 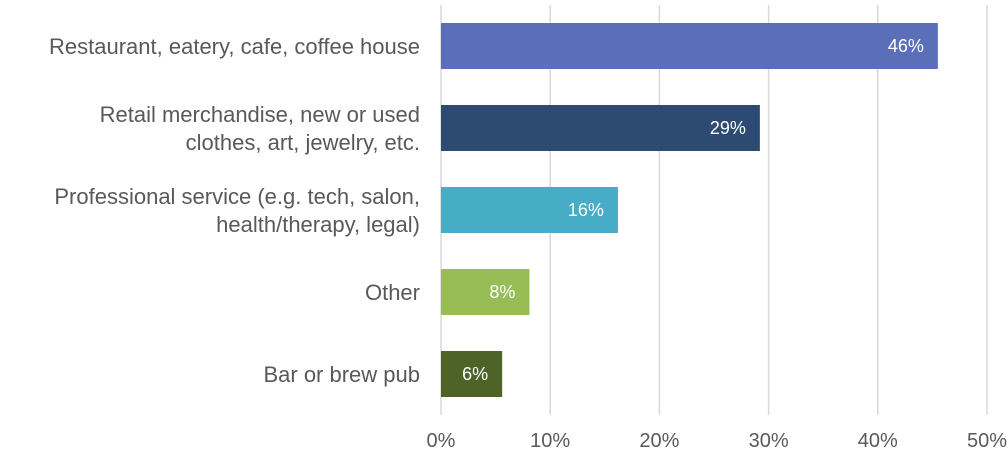 What do you see at coordinates (260, 114) in the screenshot?
I see `category-label: Retail merchandise, new or used` at bounding box center [260, 114].